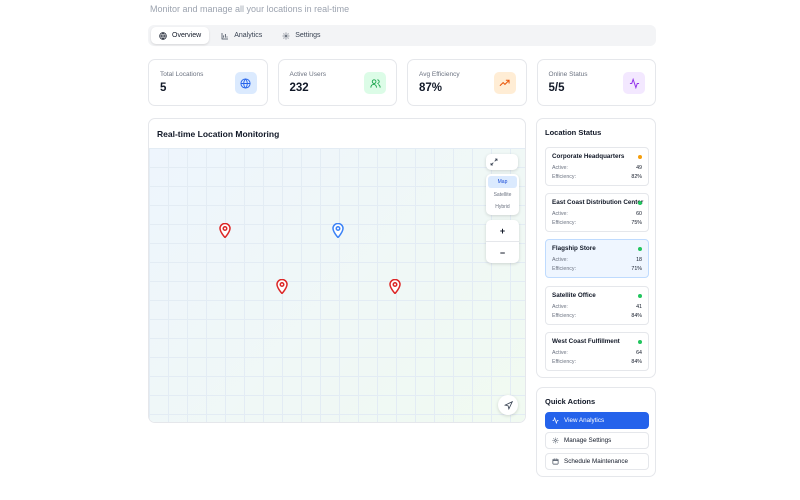  I want to click on stat-value: 5, so click(163, 88).